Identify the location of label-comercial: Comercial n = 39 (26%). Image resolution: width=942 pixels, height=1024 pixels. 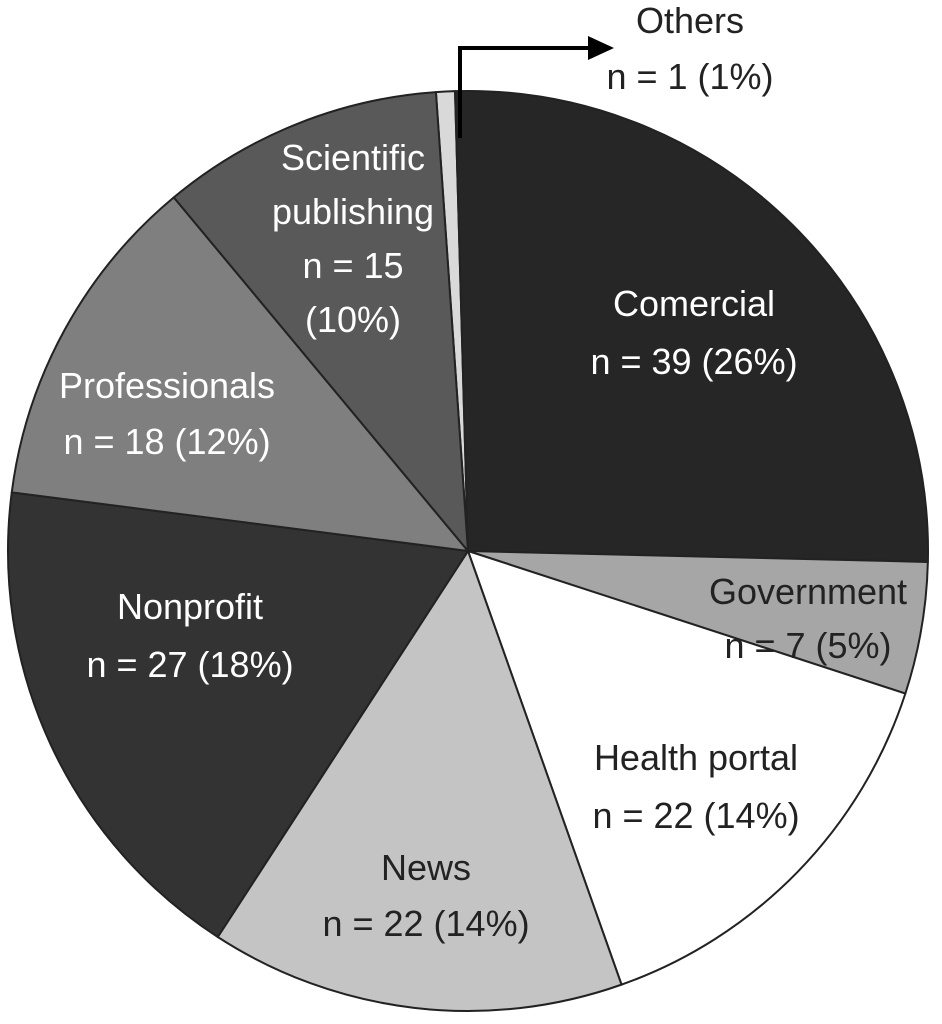
(693, 332).